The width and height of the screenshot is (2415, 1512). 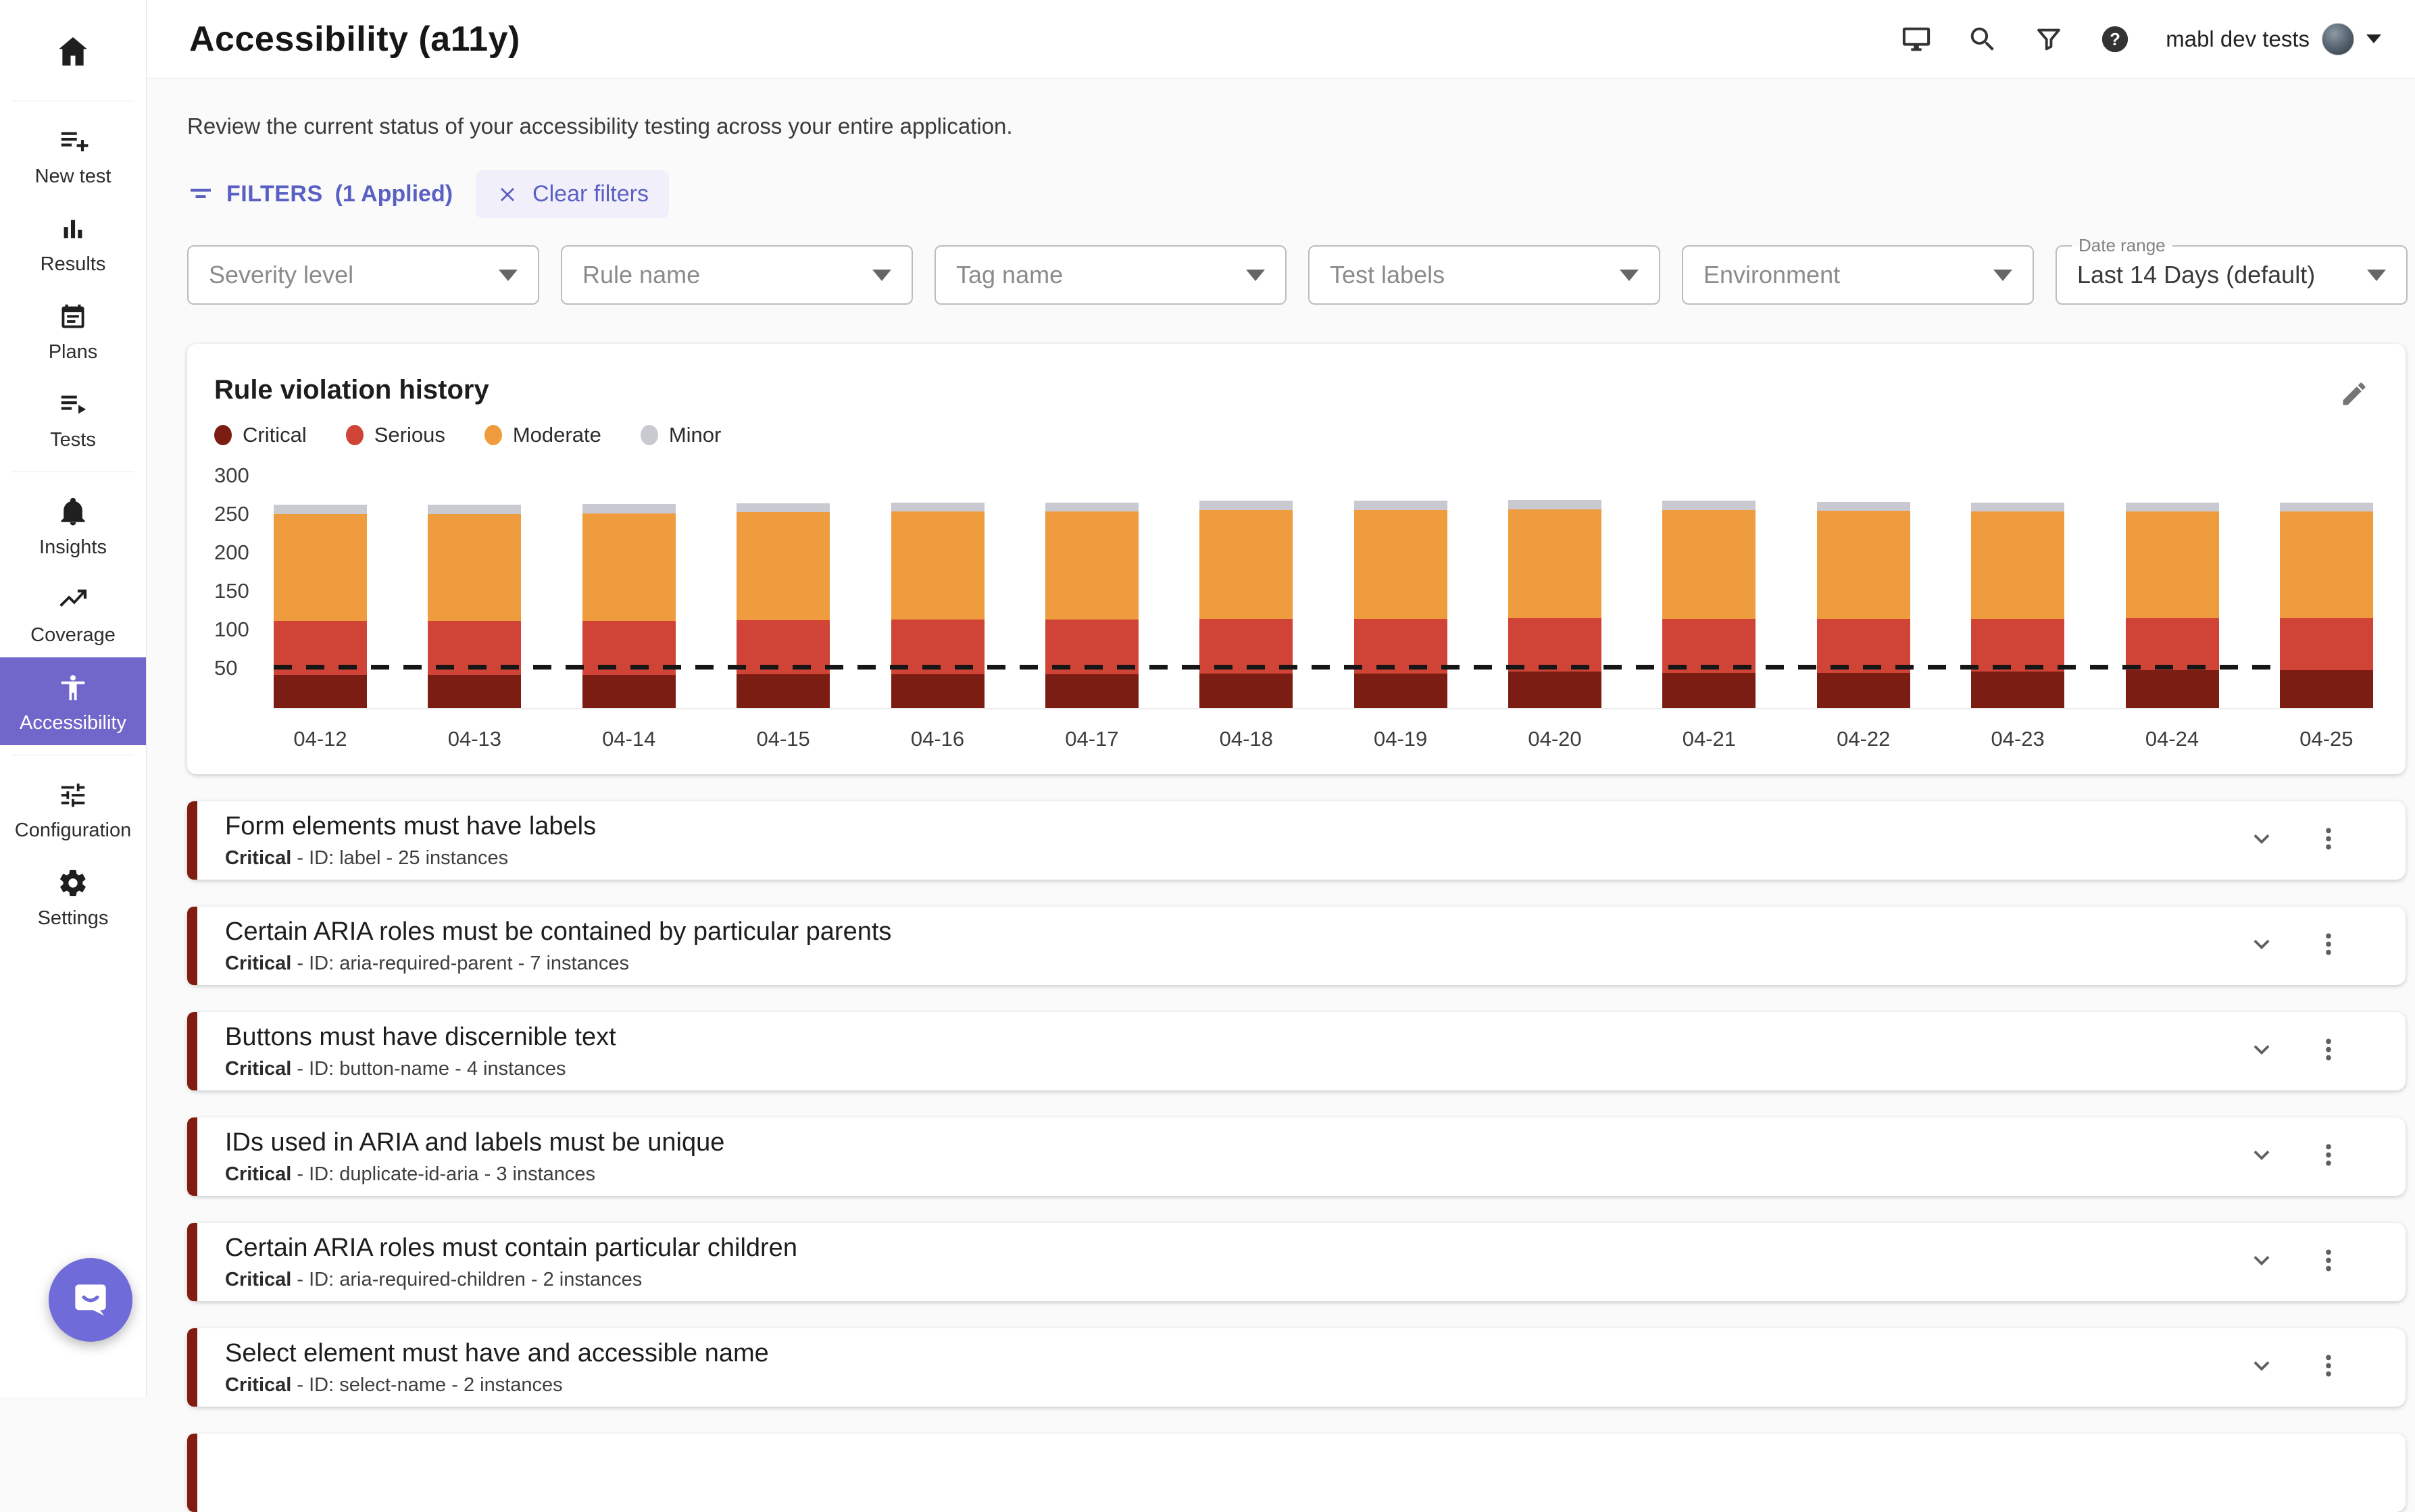 What do you see at coordinates (1982, 39) in the screenshot?
I see `search-icon` at bounding box center [1982, 39].